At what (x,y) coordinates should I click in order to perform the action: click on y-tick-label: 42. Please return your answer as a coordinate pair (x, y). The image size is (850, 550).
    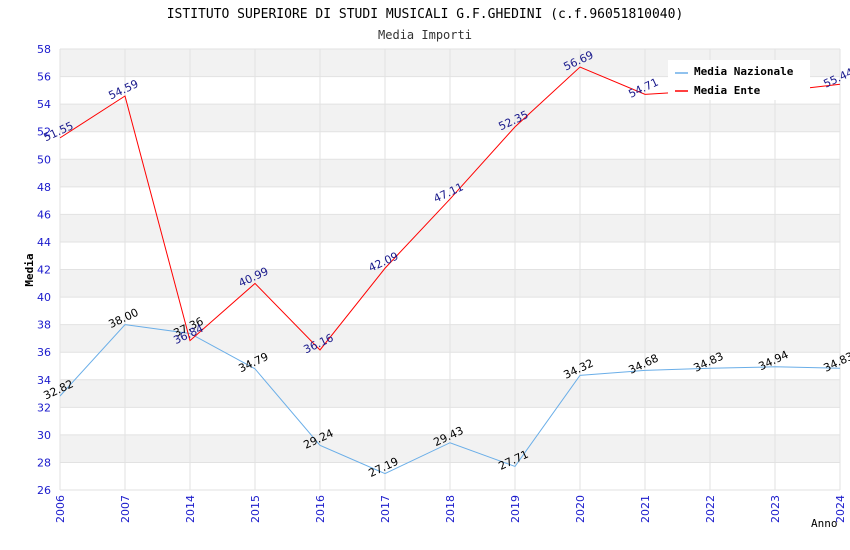
    Looking at the image, I should click on (44, 270).